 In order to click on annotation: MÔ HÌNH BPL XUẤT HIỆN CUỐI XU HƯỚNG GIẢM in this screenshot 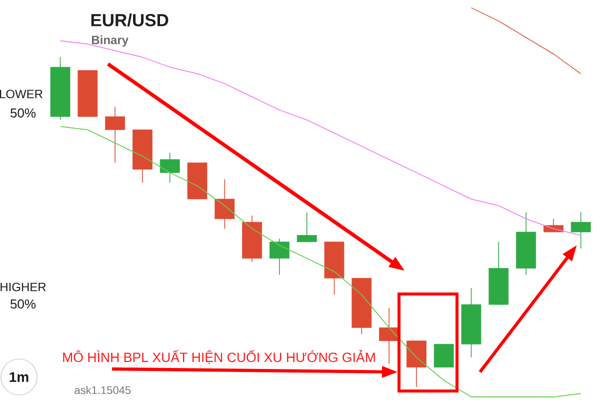, I will do `click(219, 357)`.